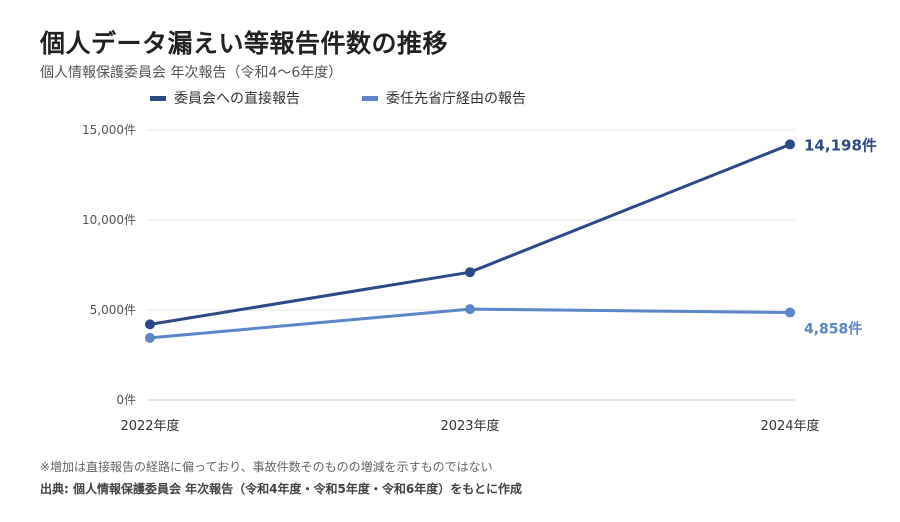  I want to click on legend: 委員会への直接報告 委任先省庁経由の報告, so click(338, 98).